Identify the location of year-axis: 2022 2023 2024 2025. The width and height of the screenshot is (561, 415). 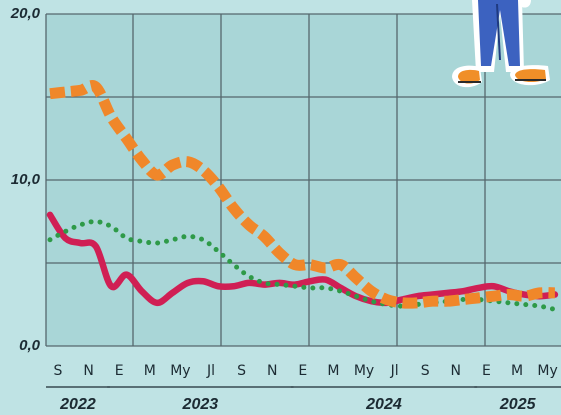
(303, 399).